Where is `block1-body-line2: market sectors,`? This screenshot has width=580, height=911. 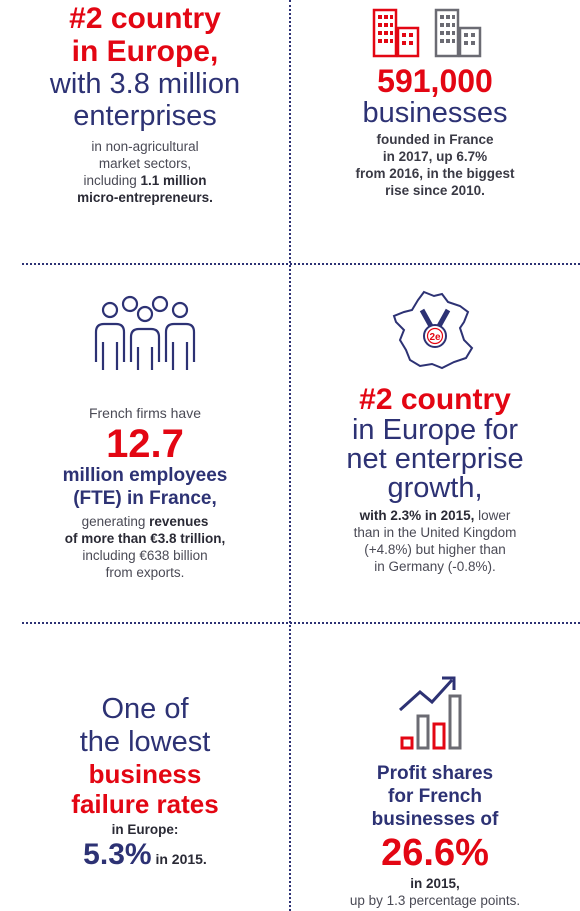 block1-body-line2: market sectors, is located at coordinates (145, 163).